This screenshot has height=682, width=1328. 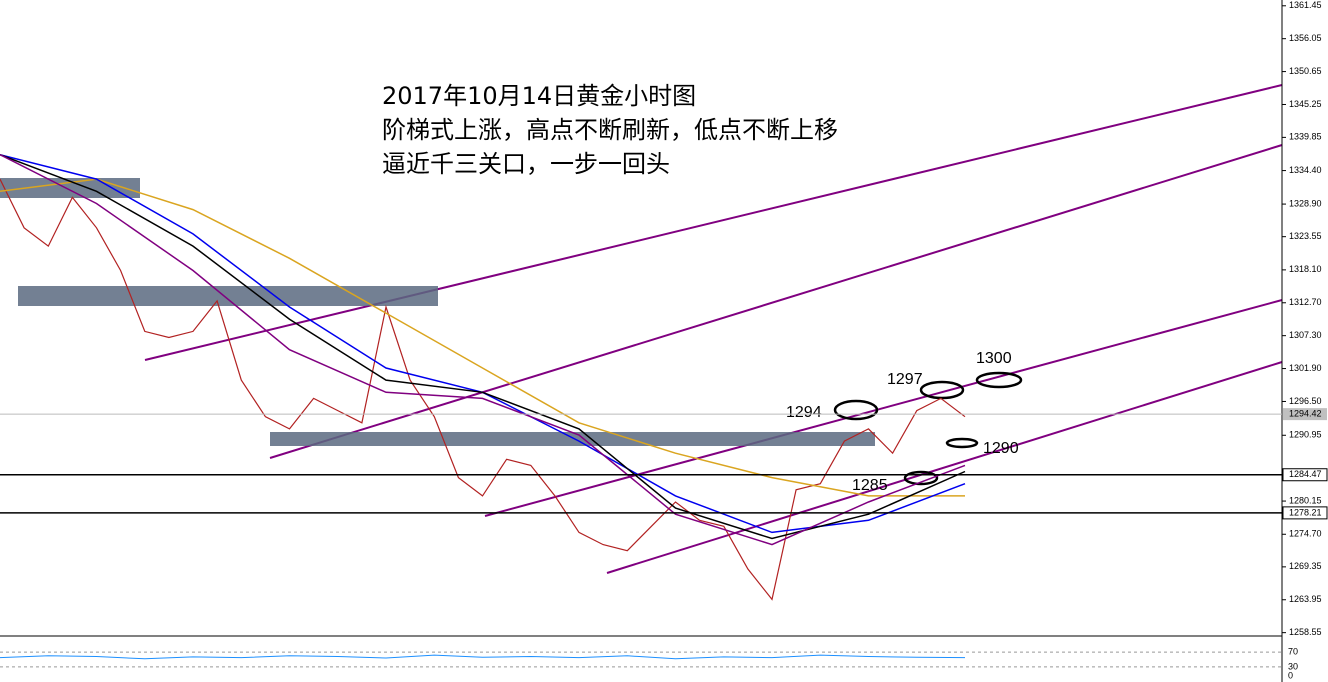 I want to click on annotation: 1294, so click(x=804, y=412).